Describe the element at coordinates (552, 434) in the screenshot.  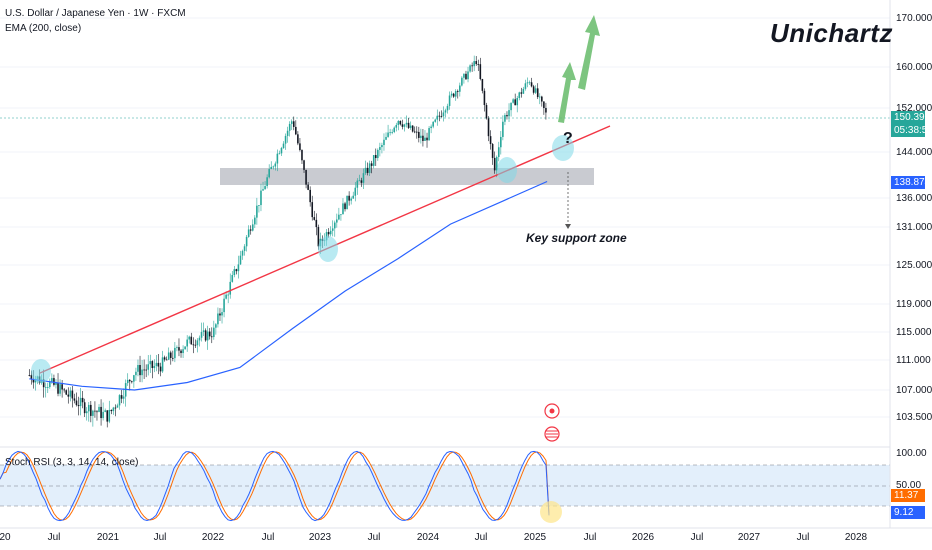
I see `us-flag-icon` at that location.